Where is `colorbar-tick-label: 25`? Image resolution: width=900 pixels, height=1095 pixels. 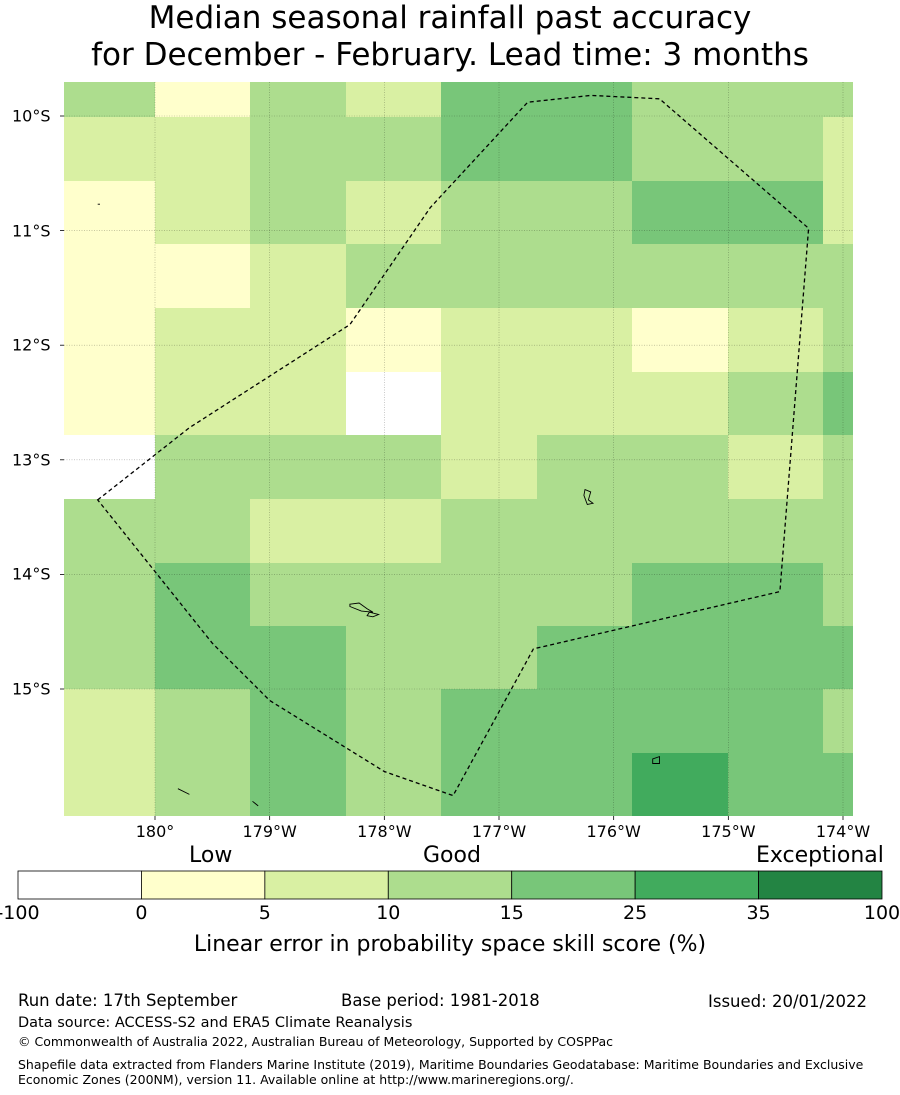 colorbar-tick-label: 25 is located at coordinates (635, 913).